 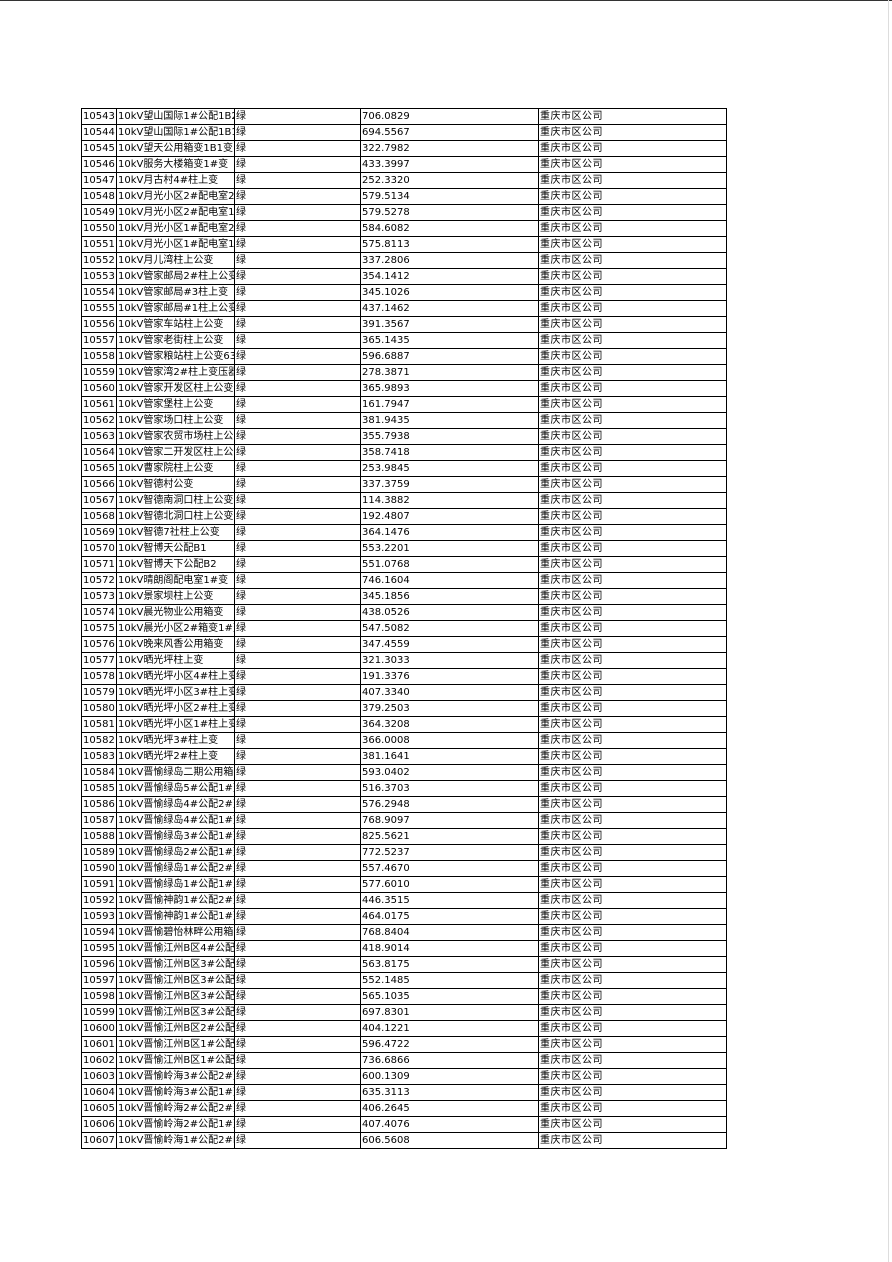 I want to click on row-id-cell: 10548, so click(x=99, y=196).